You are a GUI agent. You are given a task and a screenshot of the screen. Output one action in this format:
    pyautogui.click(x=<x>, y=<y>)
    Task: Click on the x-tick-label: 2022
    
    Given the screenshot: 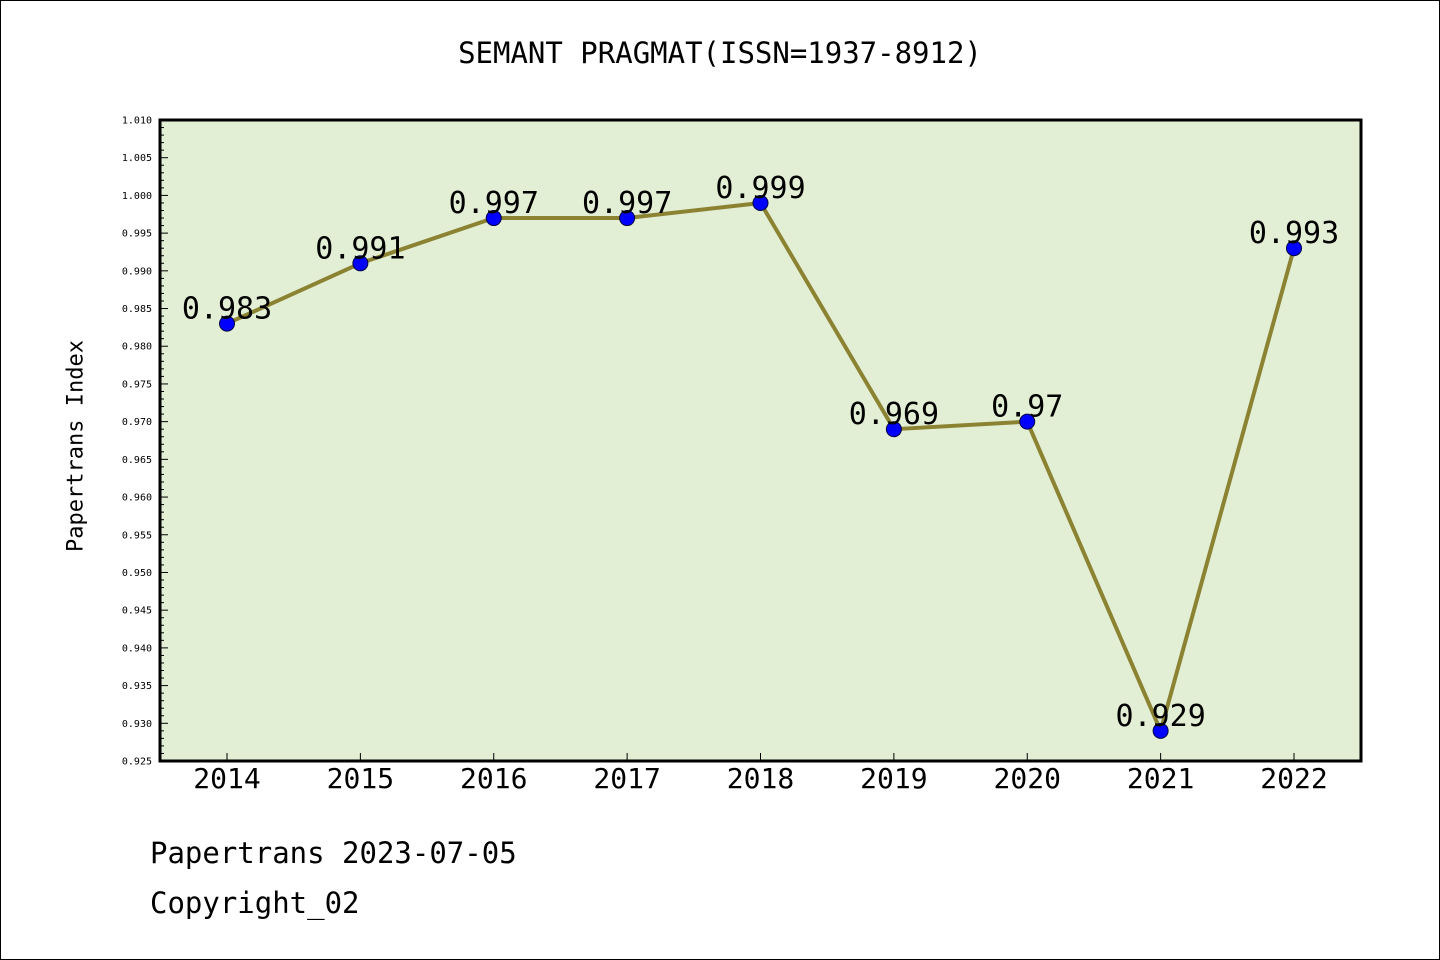 What is the action you would take?
    pyautogui.click(x=1293, y=778)
    